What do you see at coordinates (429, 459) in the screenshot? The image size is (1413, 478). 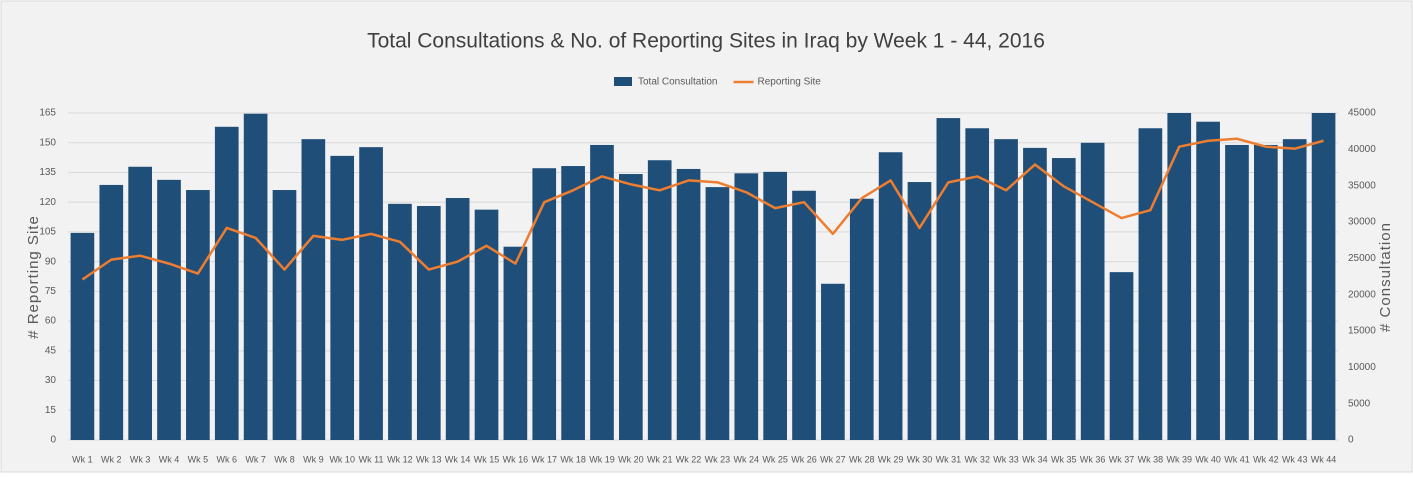 I see `x-tick-label: Wk 13` at bounding box center [429, 459].